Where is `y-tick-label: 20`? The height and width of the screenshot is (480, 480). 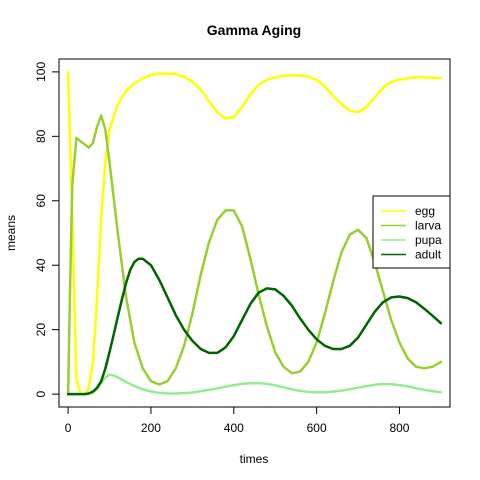 y-tick-label: 20 is located at coordinates (41, 330).